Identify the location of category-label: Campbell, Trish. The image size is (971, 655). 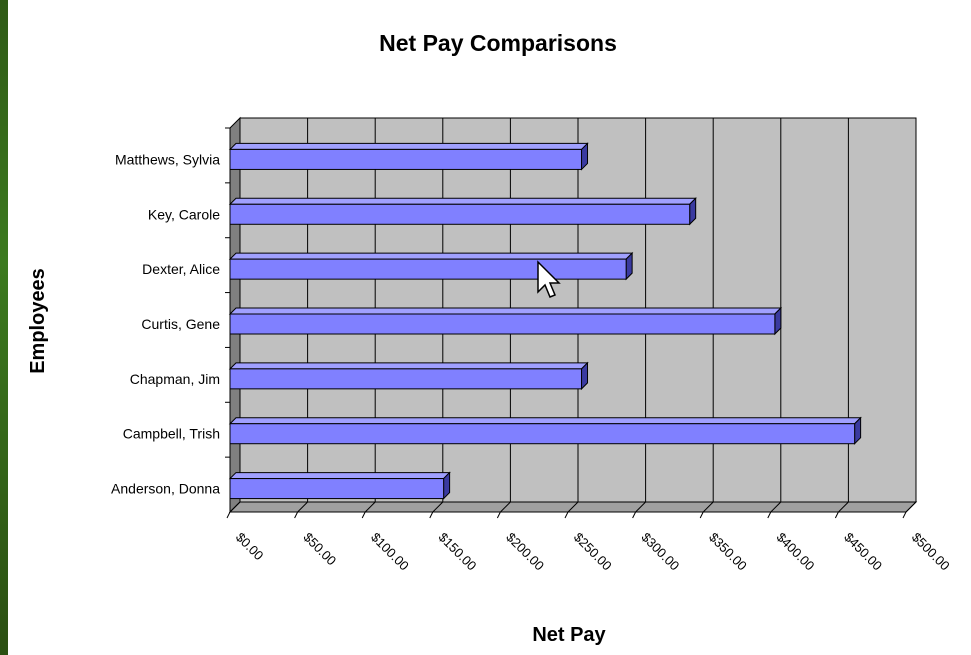
(171, 434).